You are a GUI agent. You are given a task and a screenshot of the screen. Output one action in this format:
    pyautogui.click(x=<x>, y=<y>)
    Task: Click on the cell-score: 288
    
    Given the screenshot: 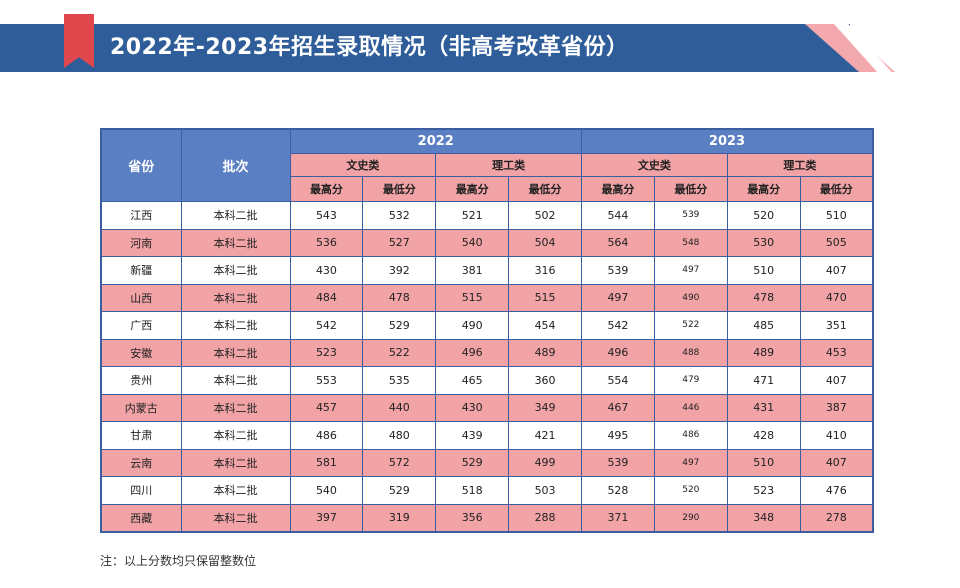 What is the action you would take?
    pyautogui.click(x=545, y=518)
    